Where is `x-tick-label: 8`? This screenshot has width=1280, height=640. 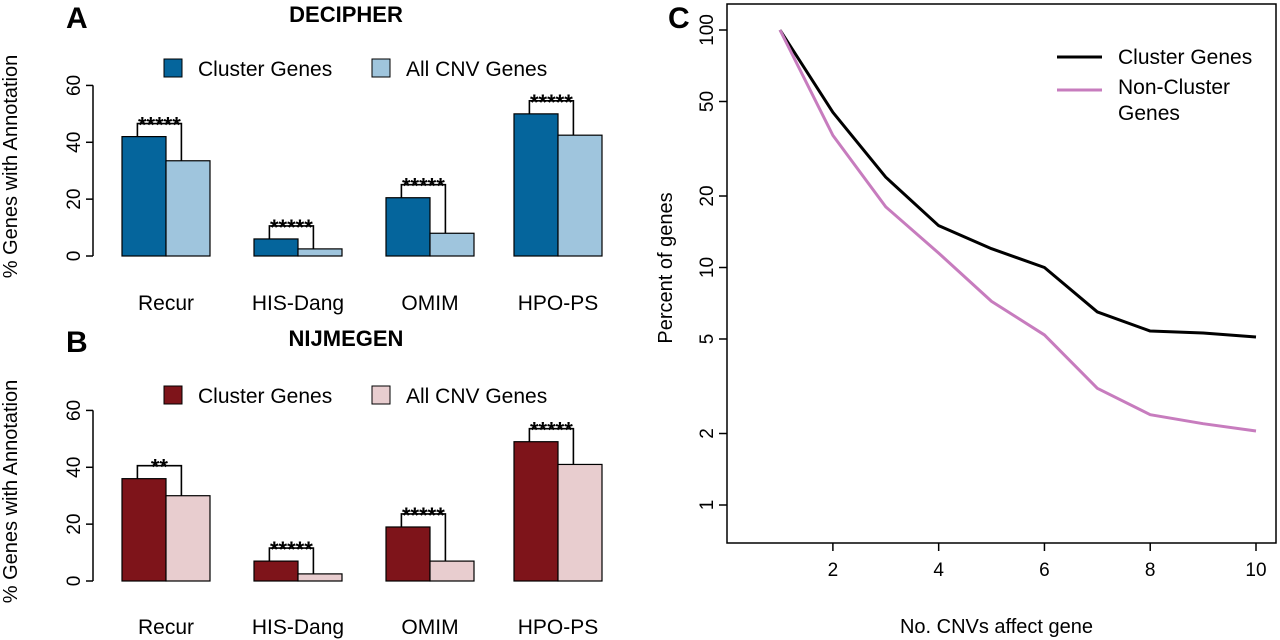
x-tick-label: 8 is located at coordinates (1150, 570).